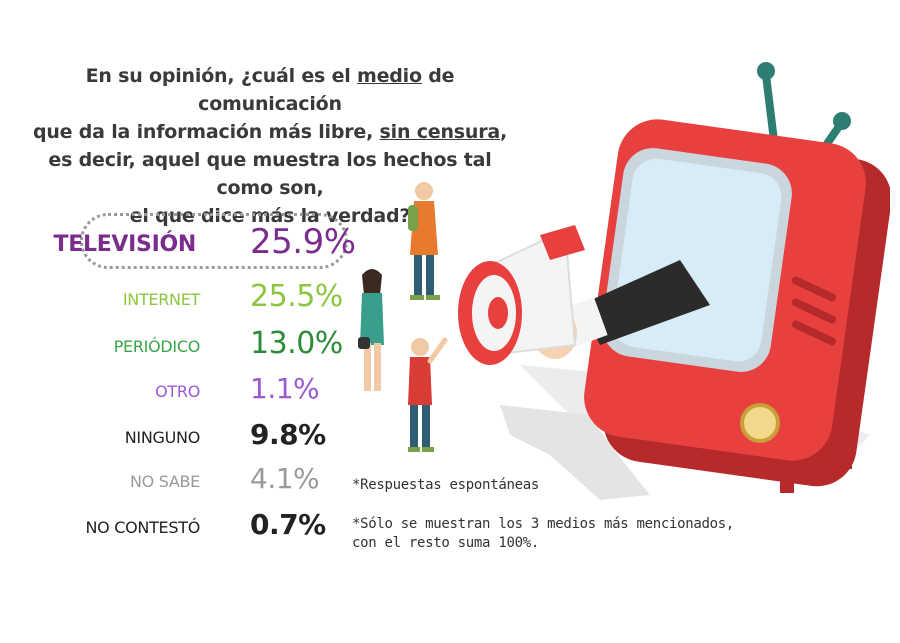 The width and height of the screenshot is (900, 643). I want to click on row-label-periodico: PERIÓDICO, so click(157, 346).